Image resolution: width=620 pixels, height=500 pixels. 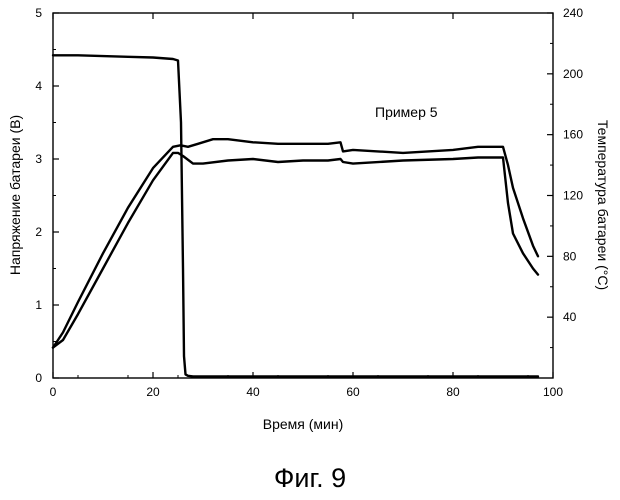 What do you see at coordinates (38, 232) in the screenshot?
I see `y-left-tick-label: 2` at bounding box center [38, 232].